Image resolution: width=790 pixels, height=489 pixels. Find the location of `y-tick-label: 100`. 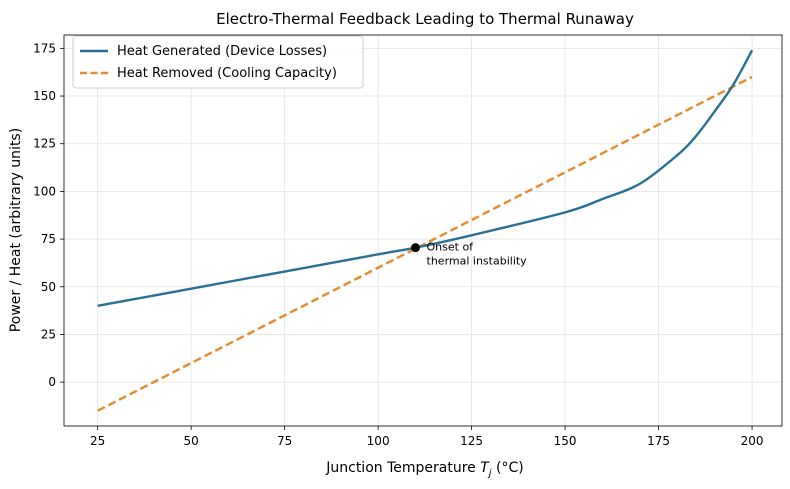

y-tick-label: 100 is located at coordinates (44, 191).